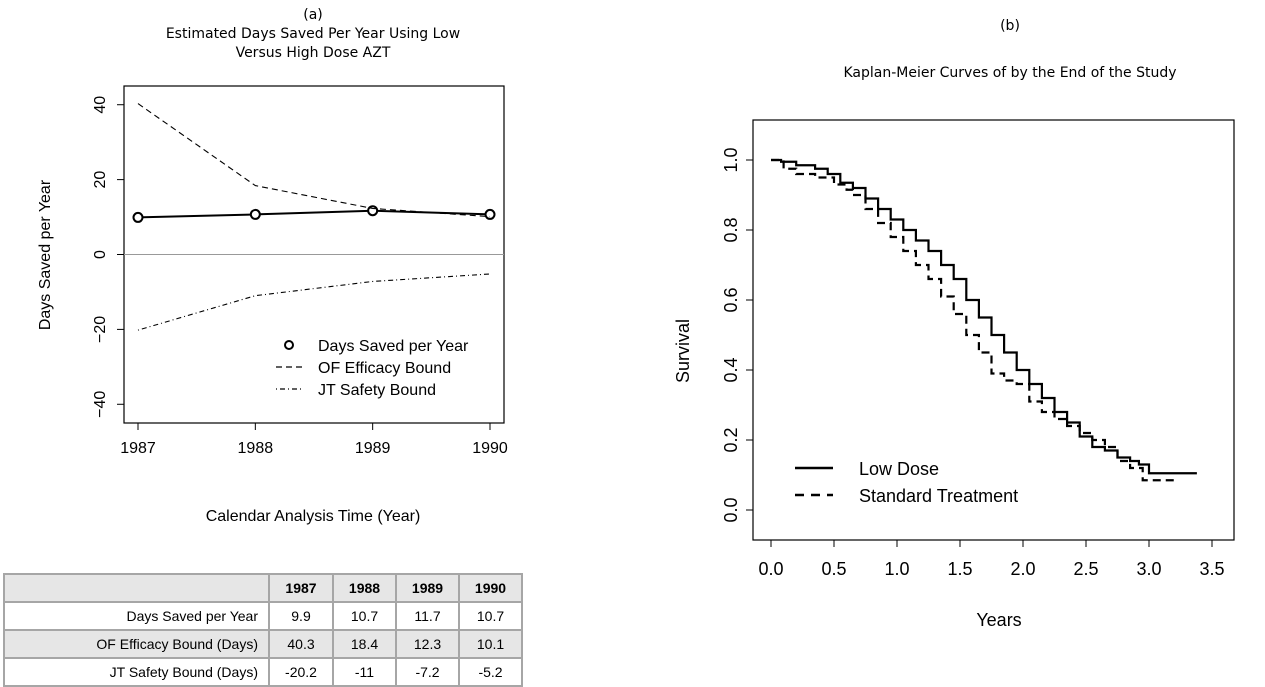  I want to click on y-tick-label: 0.8, so click(731, 229).